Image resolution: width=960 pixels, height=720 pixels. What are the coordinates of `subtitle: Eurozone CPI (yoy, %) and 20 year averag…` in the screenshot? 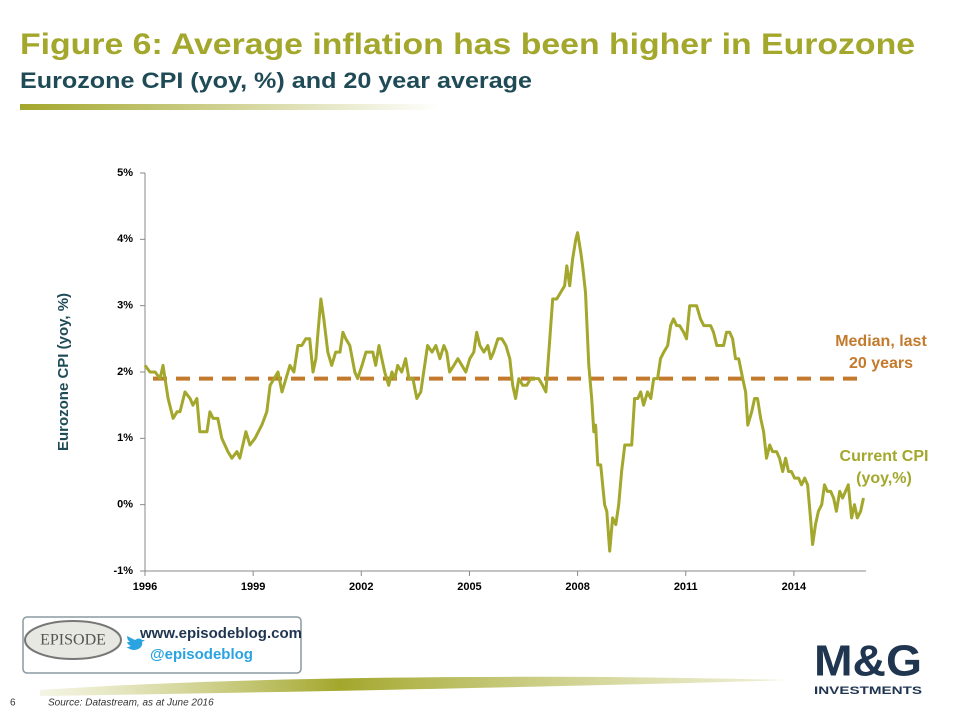 It's located at (276, 80).